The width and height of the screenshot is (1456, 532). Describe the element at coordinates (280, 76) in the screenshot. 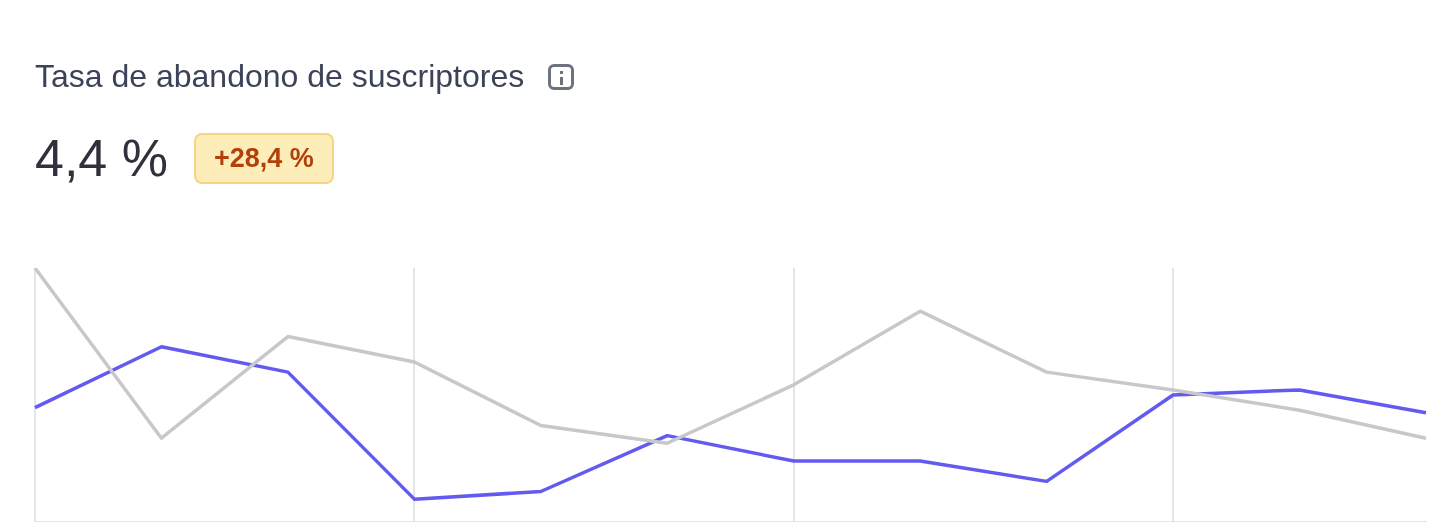

I see `chart-title: Tasa de abandono de suscriptores` at that location.